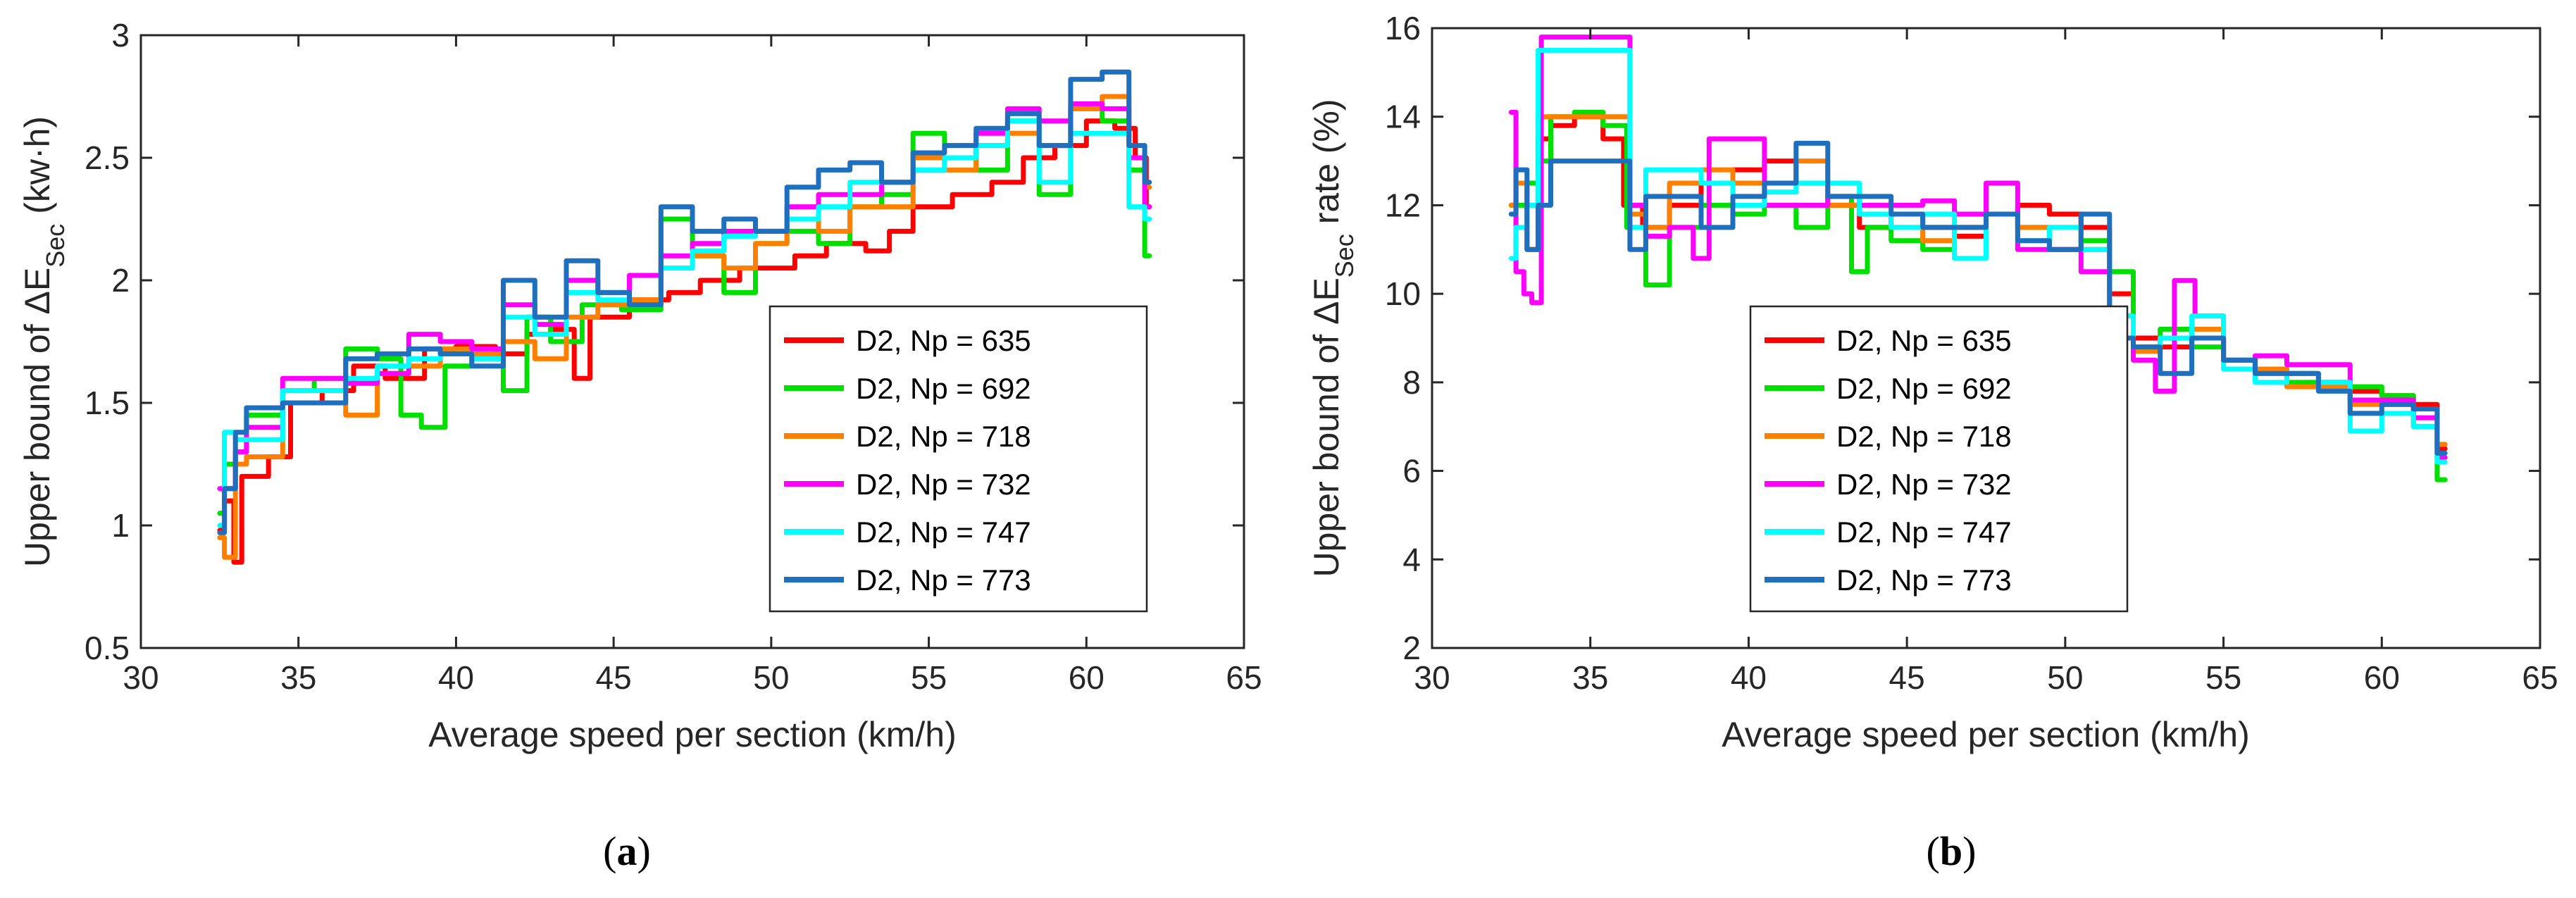 Image resolution: width=2576 pixels, height=898 pixels. What do you see at coordinates (107, 403) in the screenshot?
I see `panel-a-y-tick-label: 1.5` at bounding box center [107, 403].